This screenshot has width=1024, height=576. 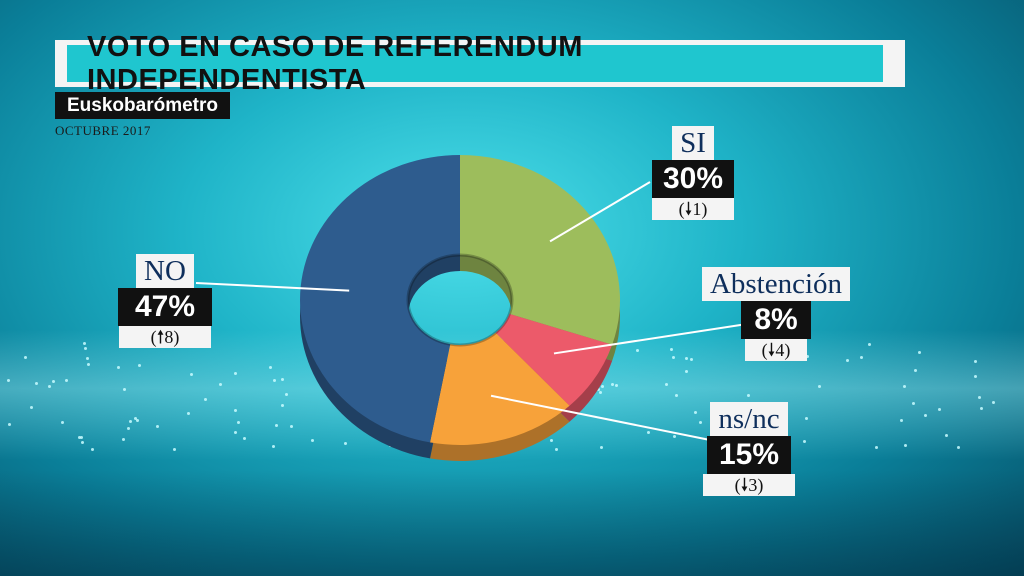 What do you see at coordinates (142, 105) in the screenshot?
I see `source-label: Euskobarómetro` at bounding box center [142, 105].